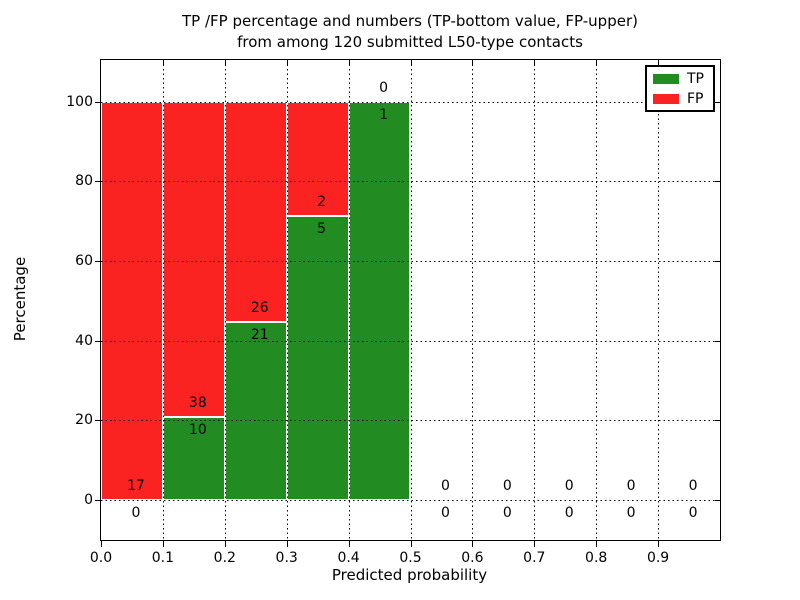 Image resolution: width=800 pixels, height=600 pixels. Describe the element at coordinates (197, 430) in the screenshot. I see `annotation-tp-count: 10` at that location.